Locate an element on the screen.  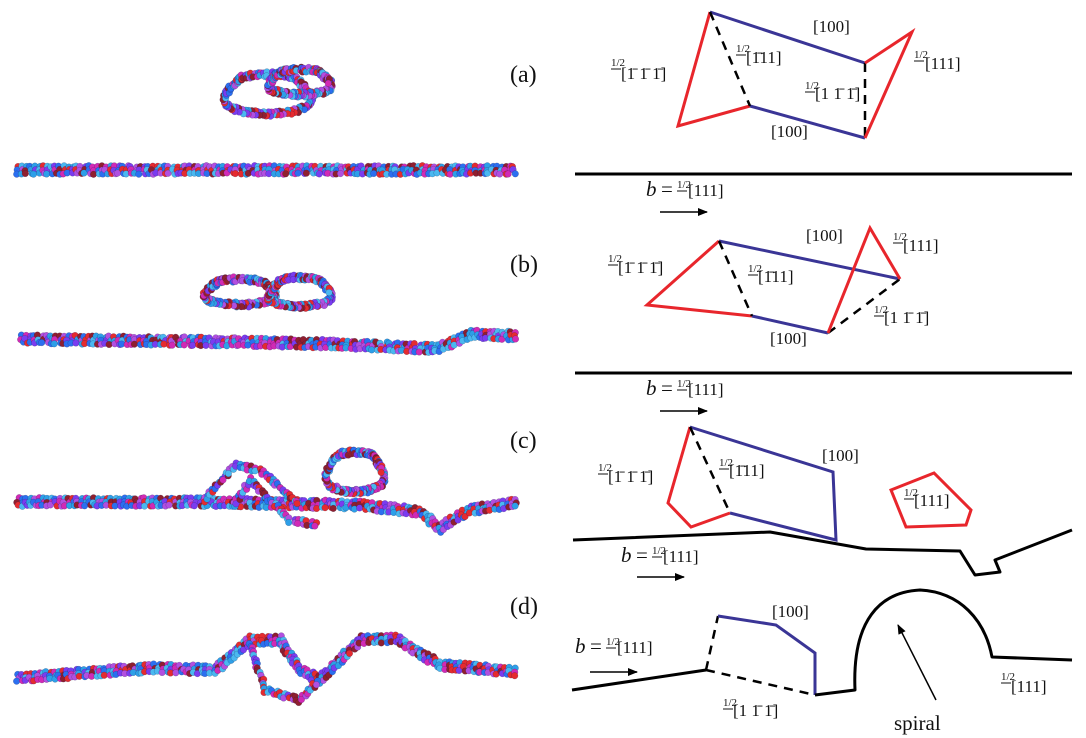
atomistic-snapshot-a is located at coordinates (266, 120).